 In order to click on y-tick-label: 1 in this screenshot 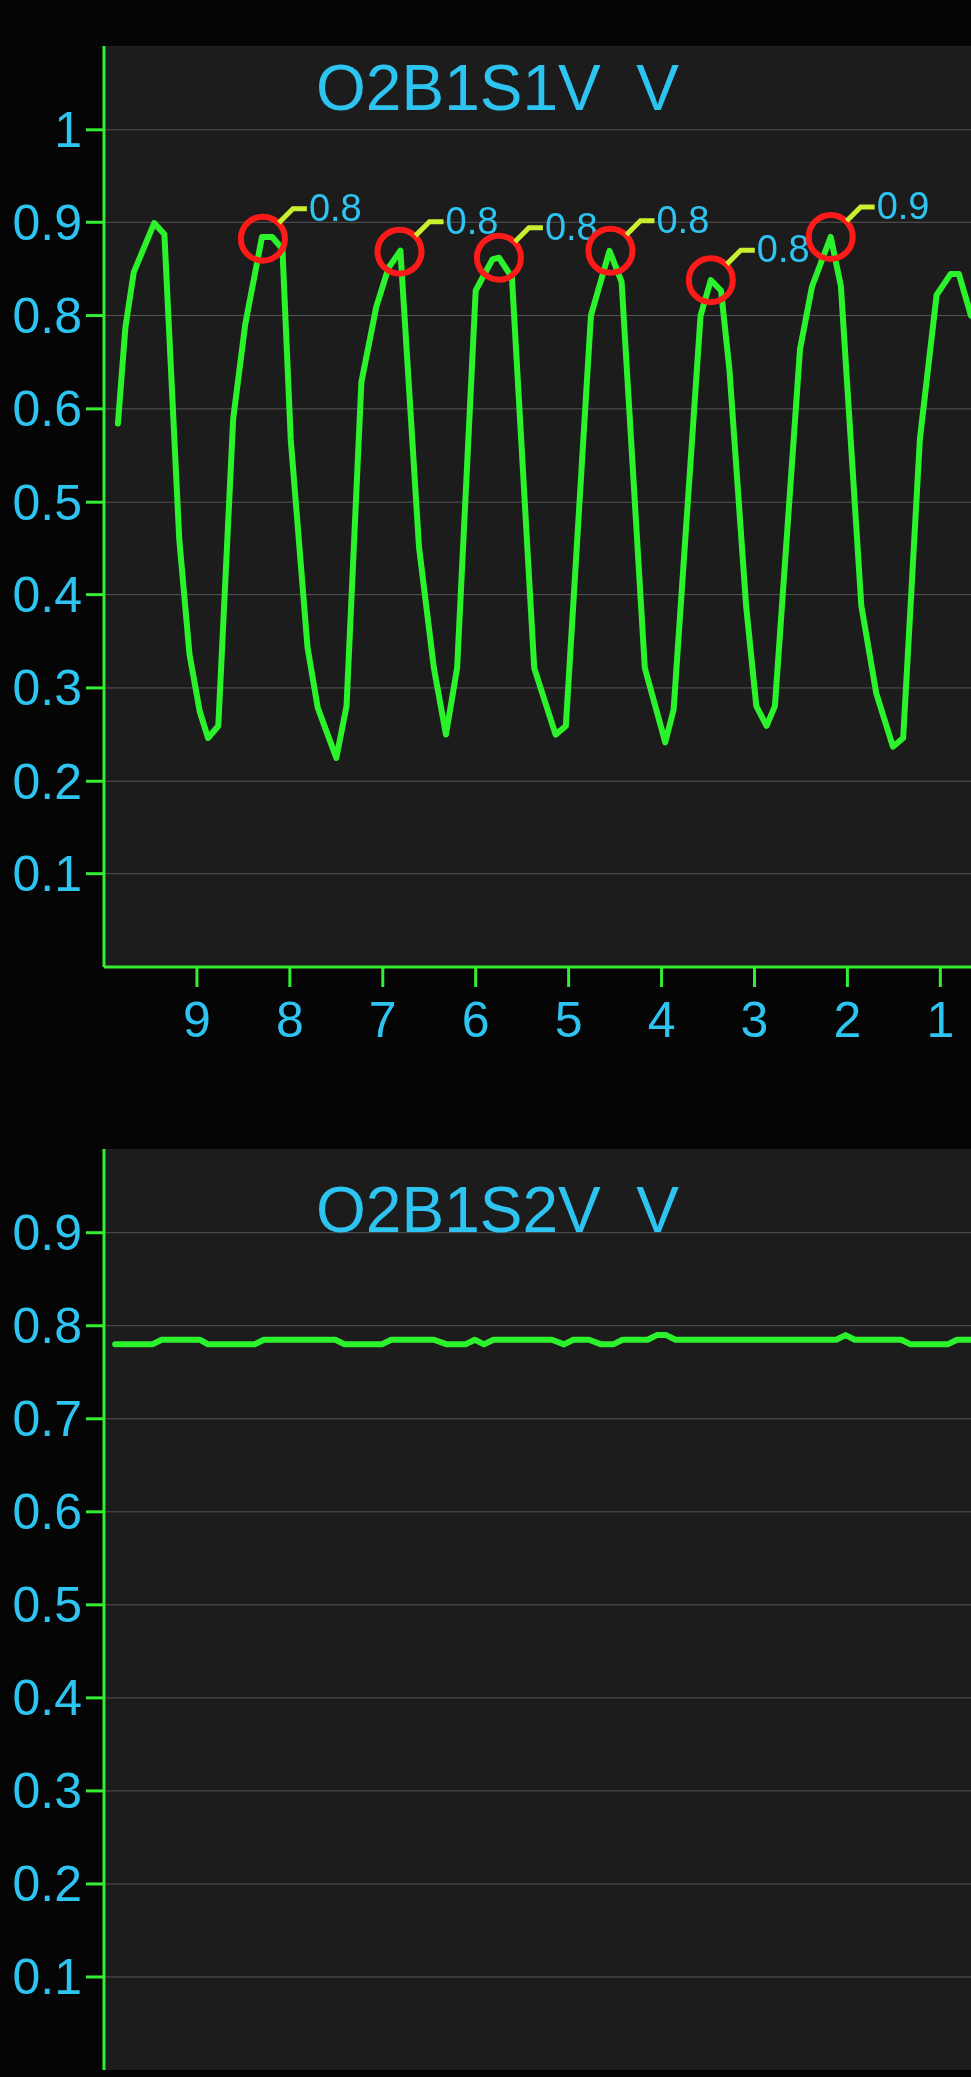, I will do `click(68, 130)`.